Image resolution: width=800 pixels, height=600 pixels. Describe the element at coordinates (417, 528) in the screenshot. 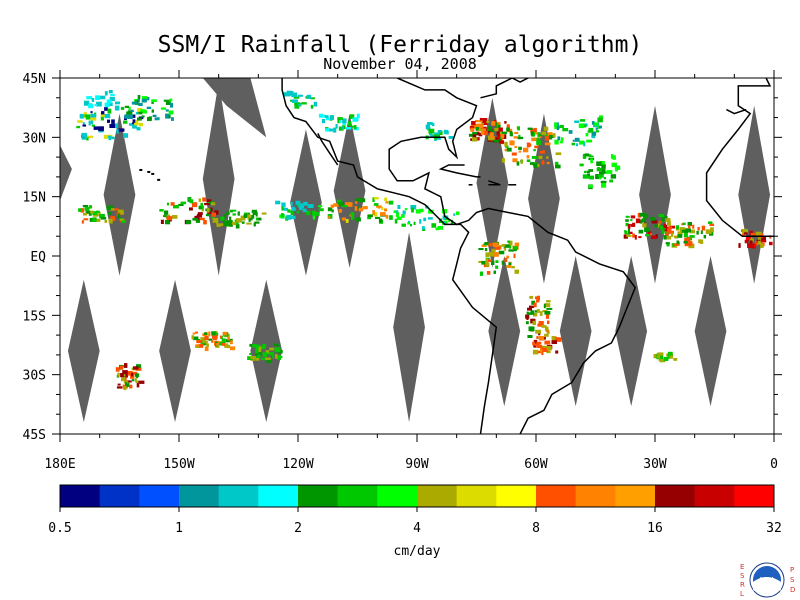

I see `colorbar-tick-label: 4` at that location.